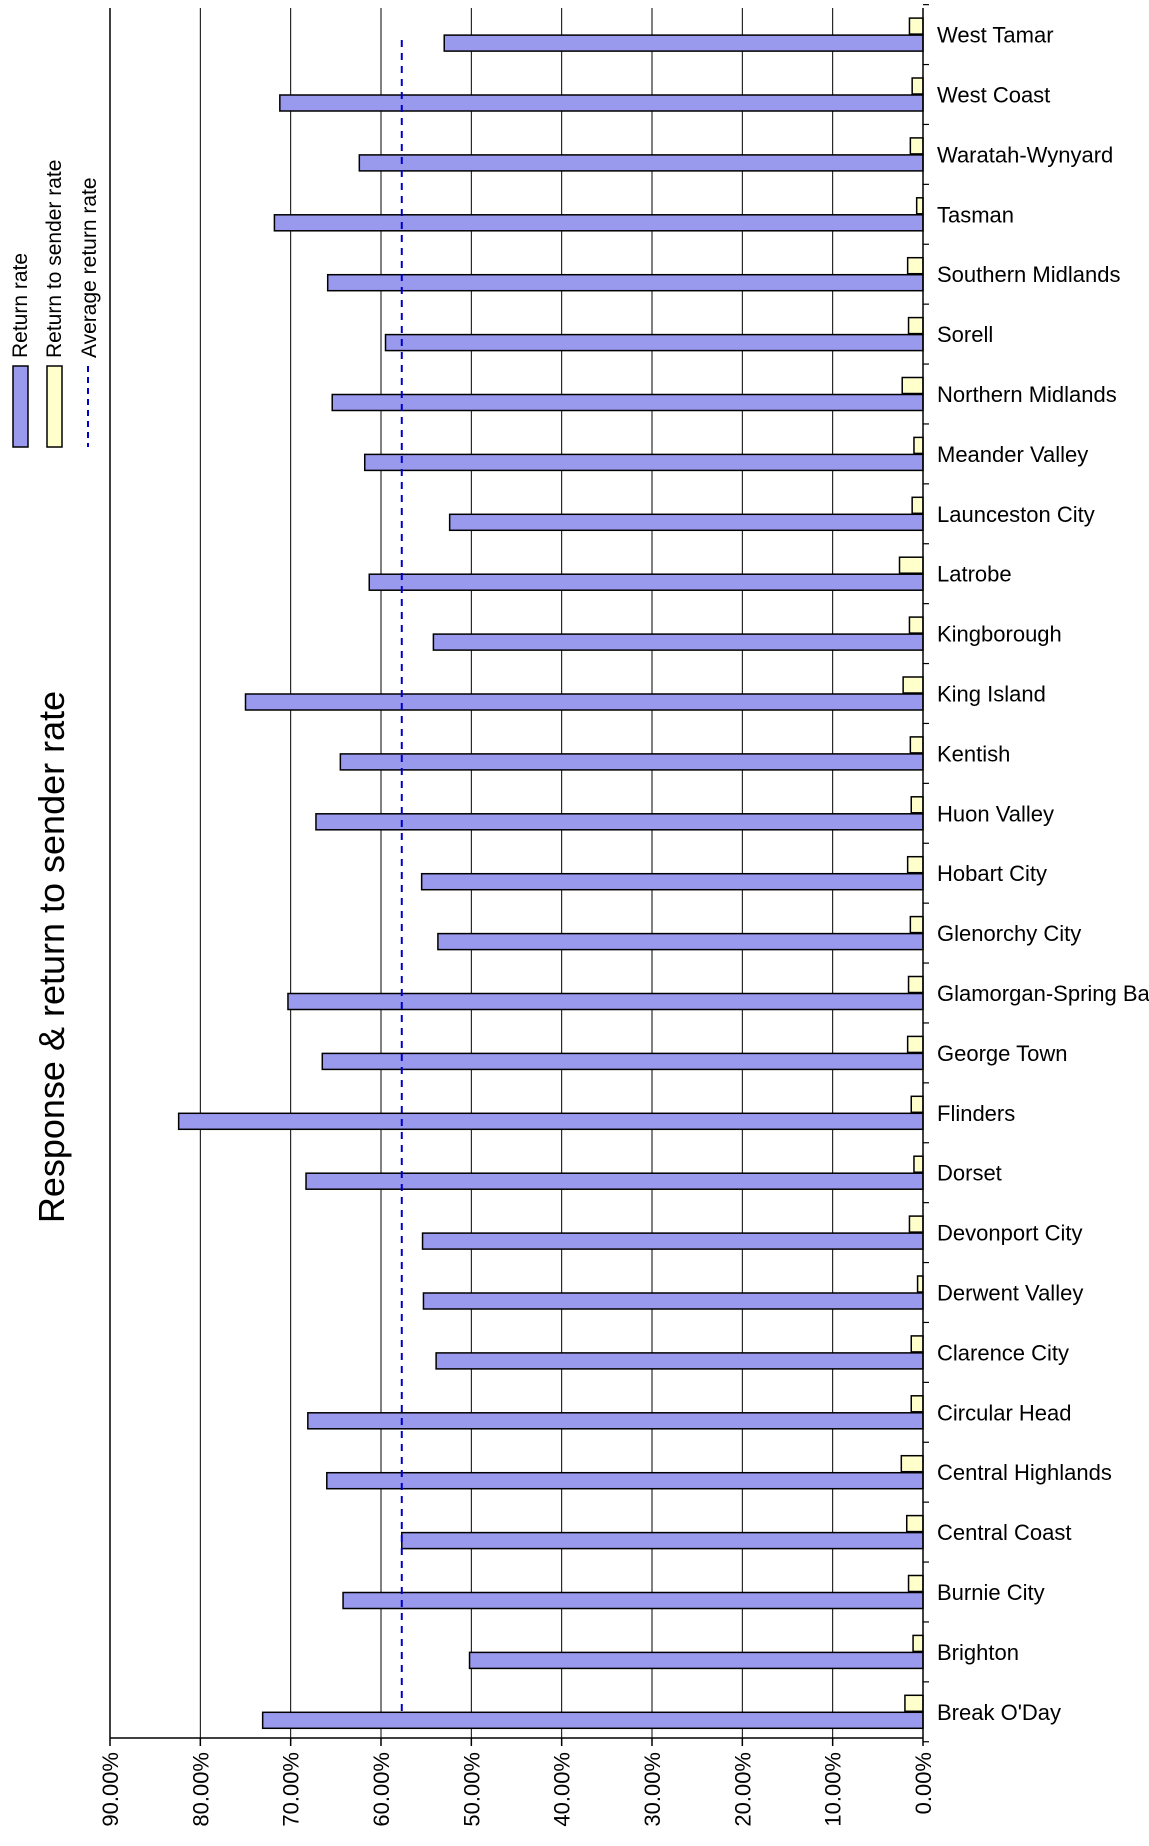 The height and width of the screenshot is (1846, 1149). Describe the element at coordinates (622, 1061) in the screenshot. I see `bar-return-rate-george-town` at that location.